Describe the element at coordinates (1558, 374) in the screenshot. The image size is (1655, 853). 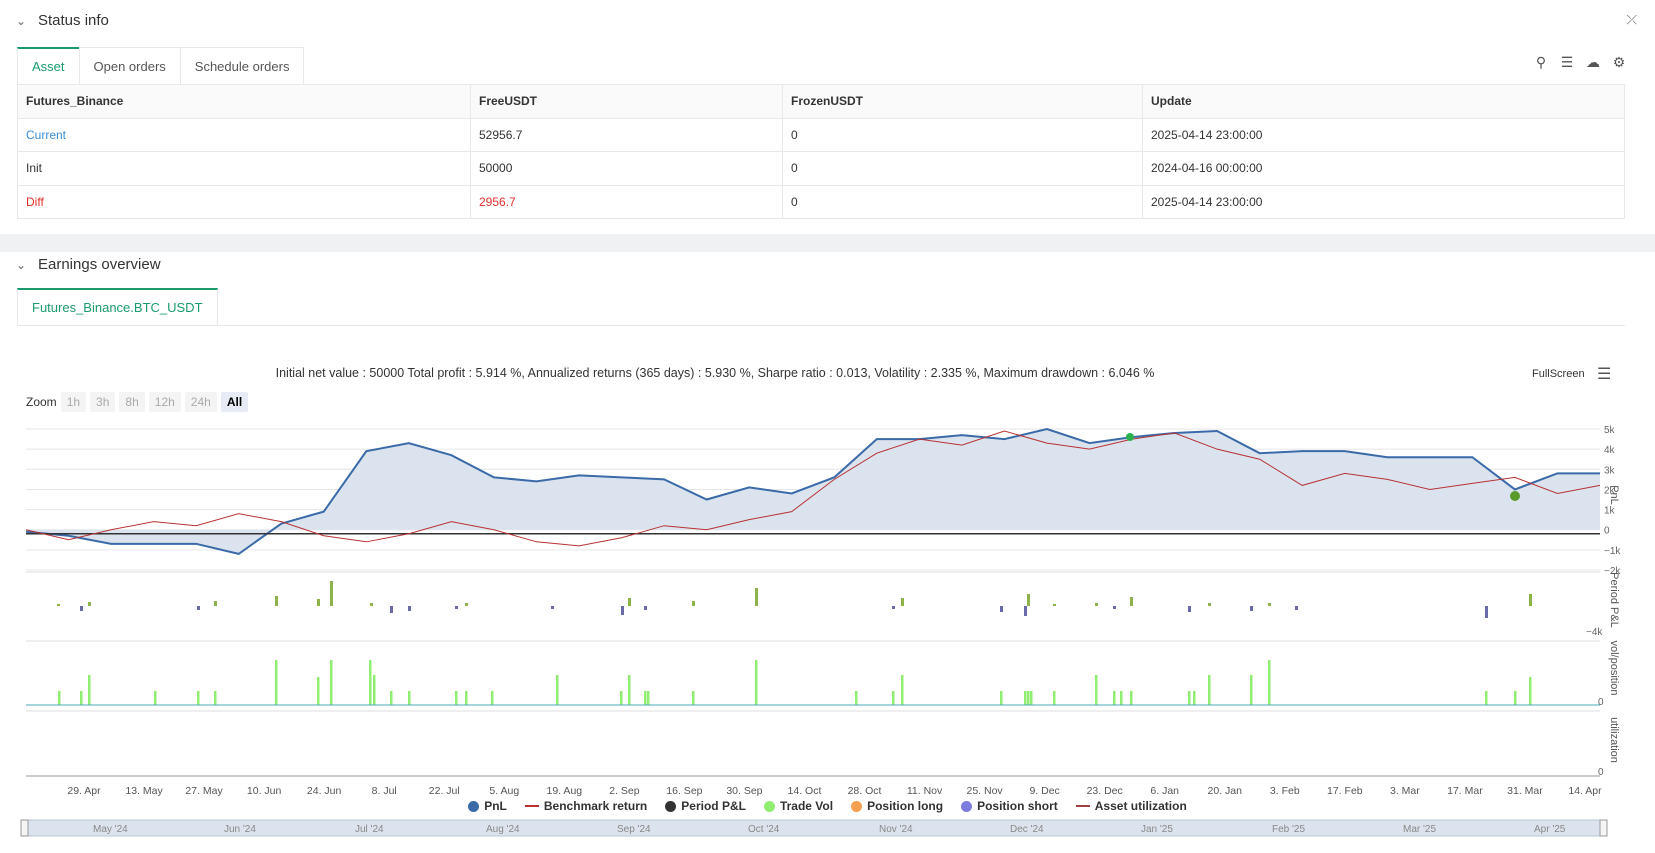
I see `fullscreen-button: FullScreen` at that location.